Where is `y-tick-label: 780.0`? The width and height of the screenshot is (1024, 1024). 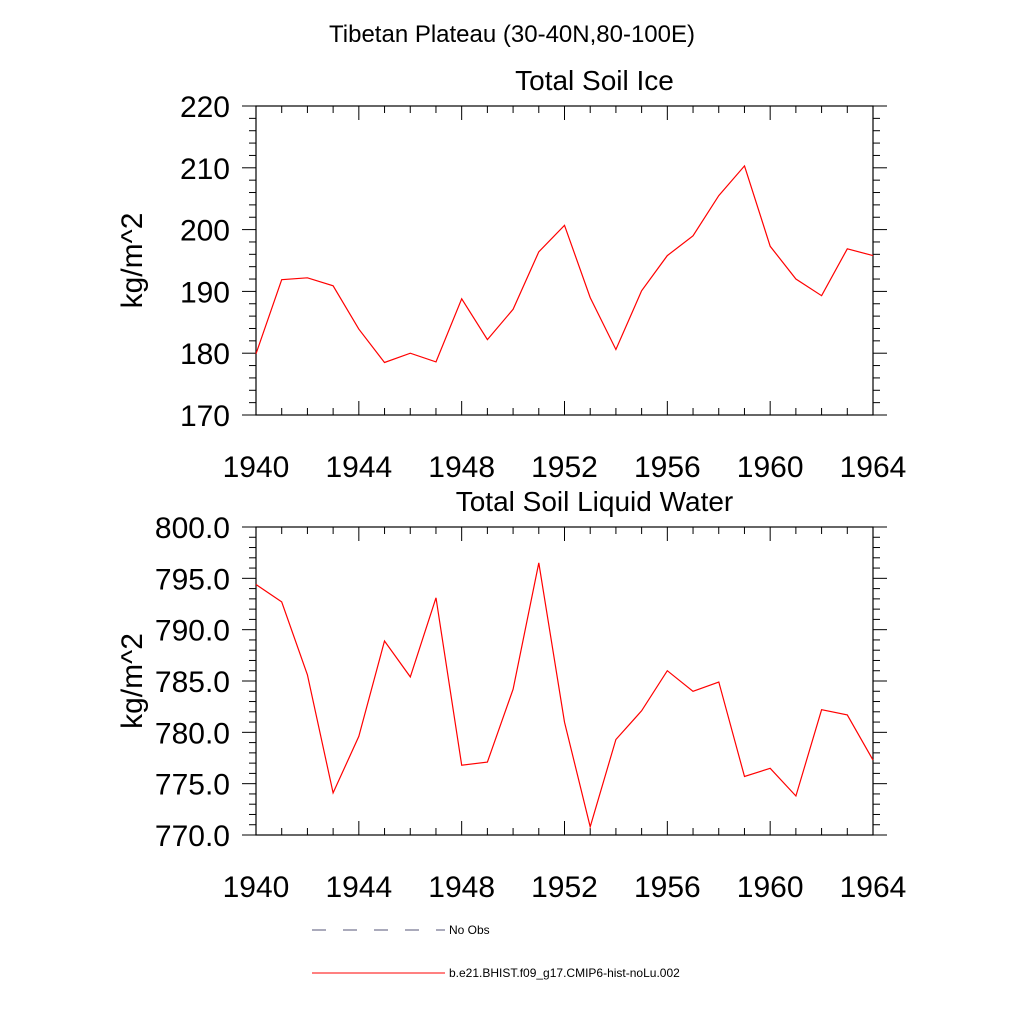 y-tick-label: 780.0 is located at coordinates (192, 733).